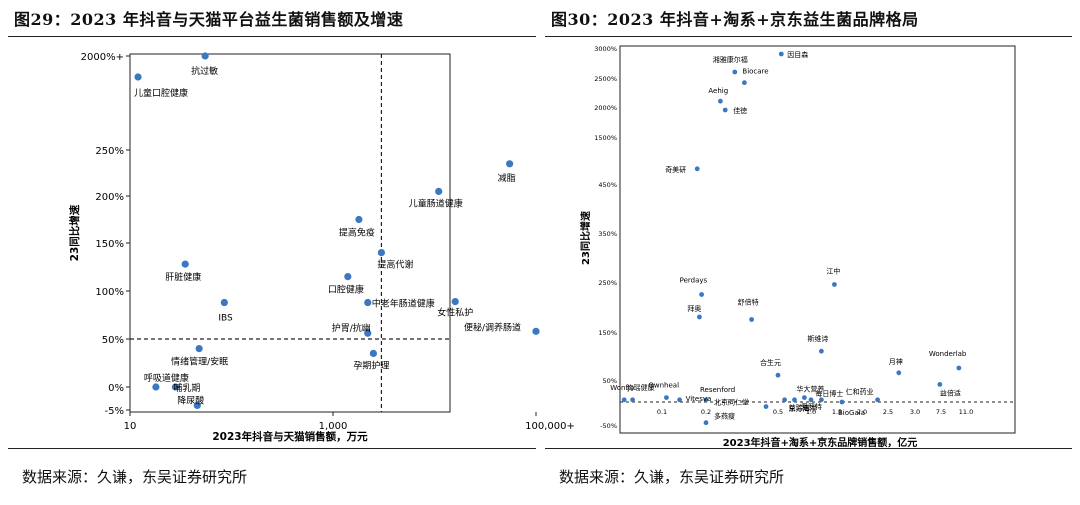  I want to click on point-label: 东方海洋, so click(803, 408).